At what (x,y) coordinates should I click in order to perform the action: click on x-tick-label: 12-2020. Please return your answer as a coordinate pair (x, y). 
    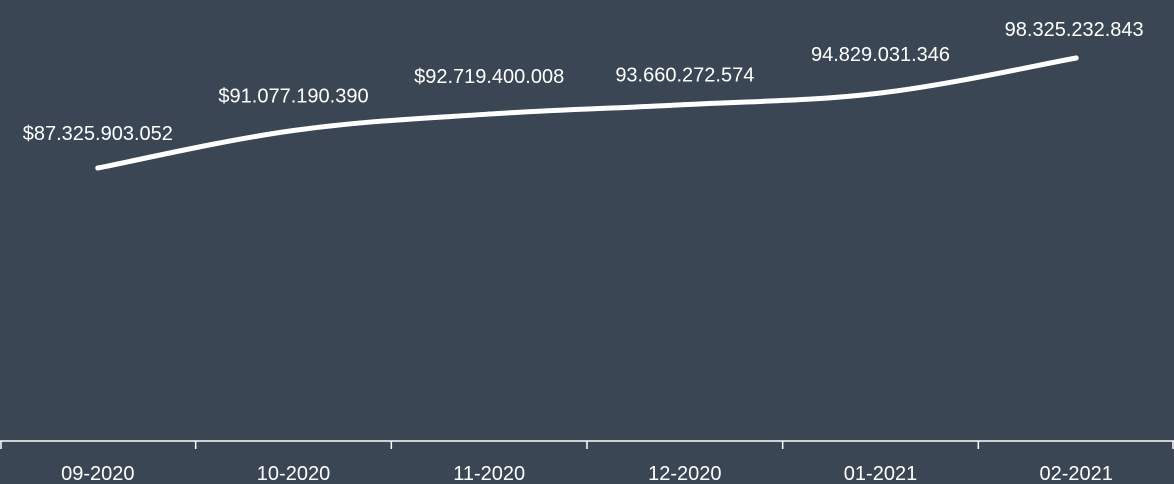
    Looking at the image, I should click on (684, 473).